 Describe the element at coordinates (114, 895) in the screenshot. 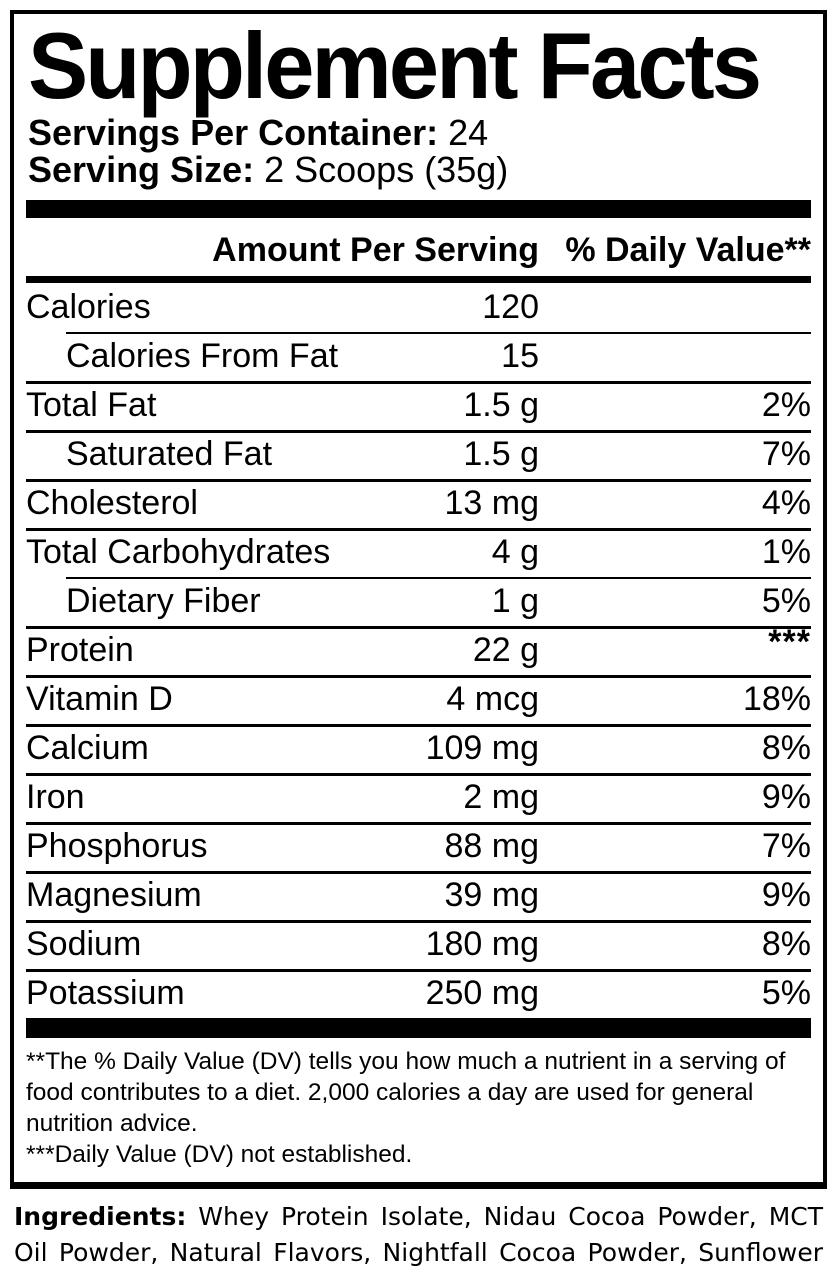

I see `nutrient-name: Magnesium` at that location.